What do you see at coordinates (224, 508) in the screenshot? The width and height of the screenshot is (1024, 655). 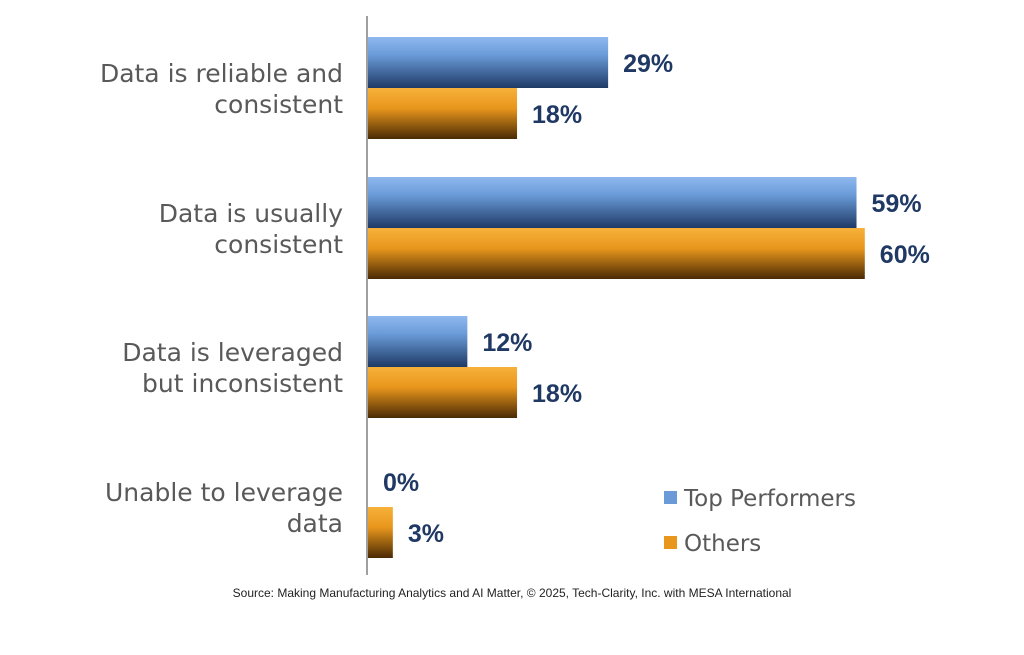 I see `category-label: Unable to leverage data` at bounding box center [224, 508].